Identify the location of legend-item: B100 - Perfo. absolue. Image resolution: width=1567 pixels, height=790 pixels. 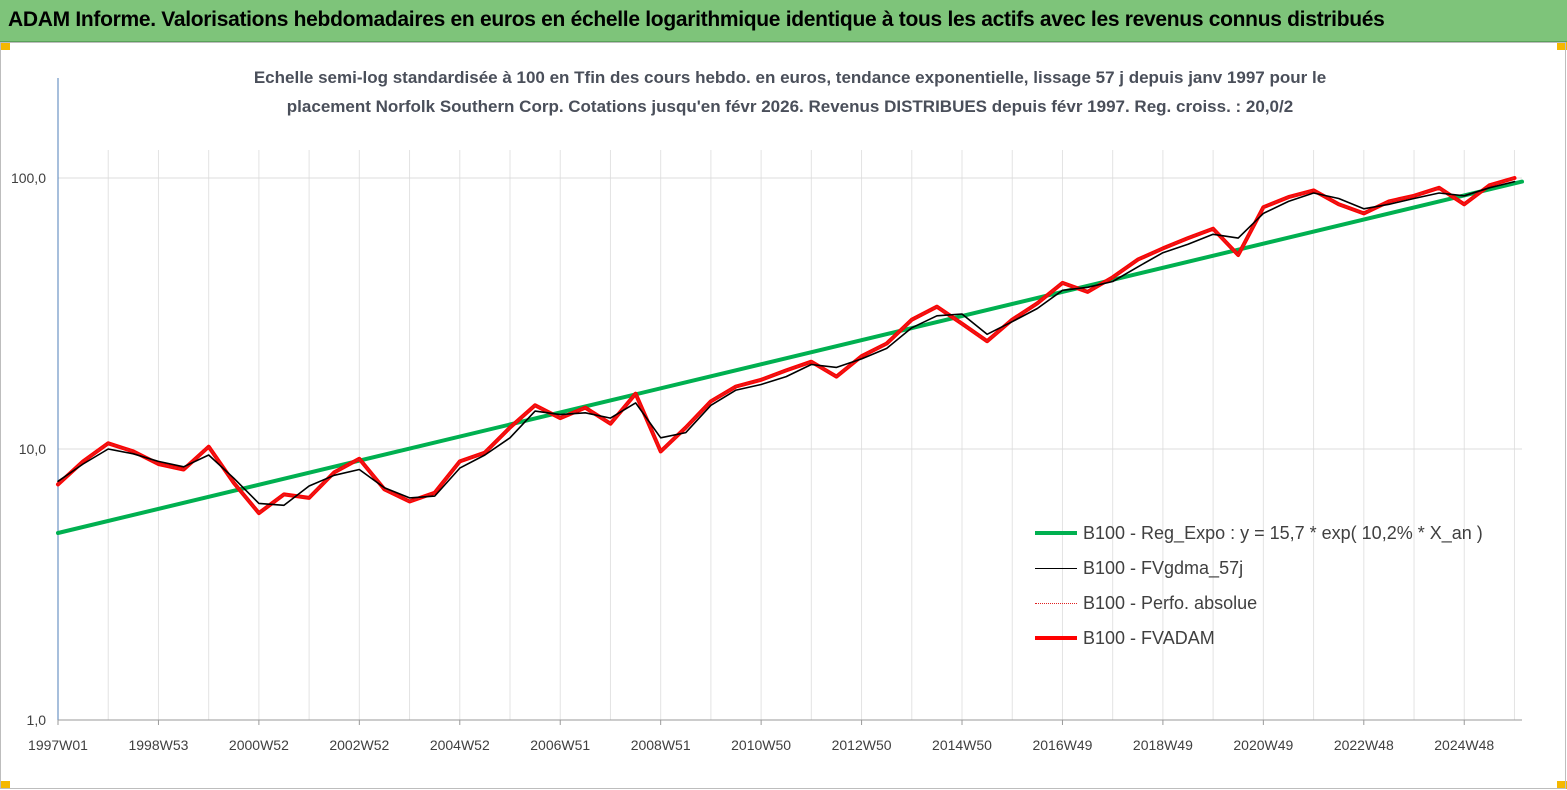
(1146, 603).